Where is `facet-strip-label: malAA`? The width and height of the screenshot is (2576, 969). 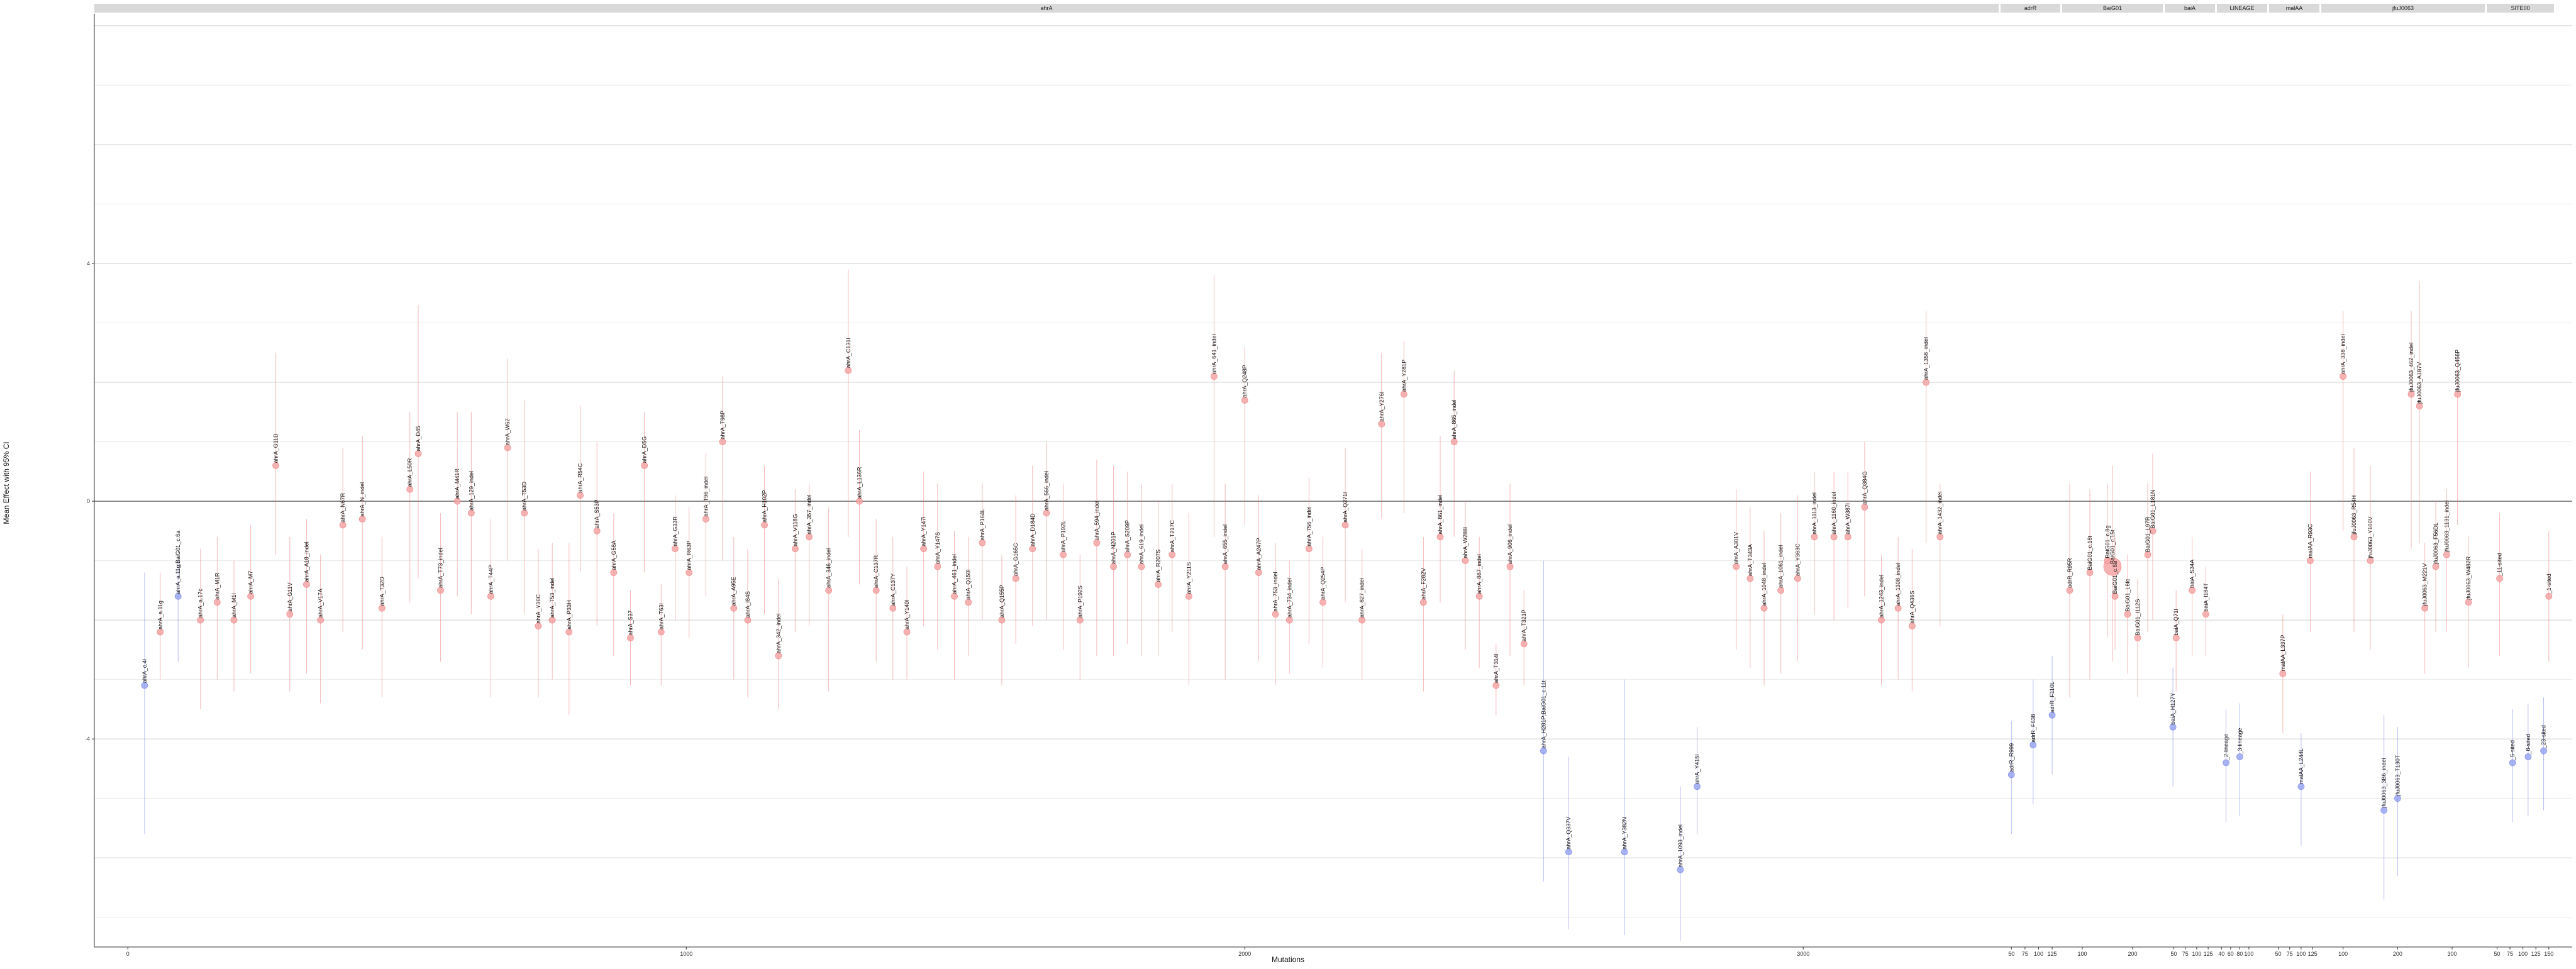 facet-strip-label: malAA is located at coordinates (2294, 8).